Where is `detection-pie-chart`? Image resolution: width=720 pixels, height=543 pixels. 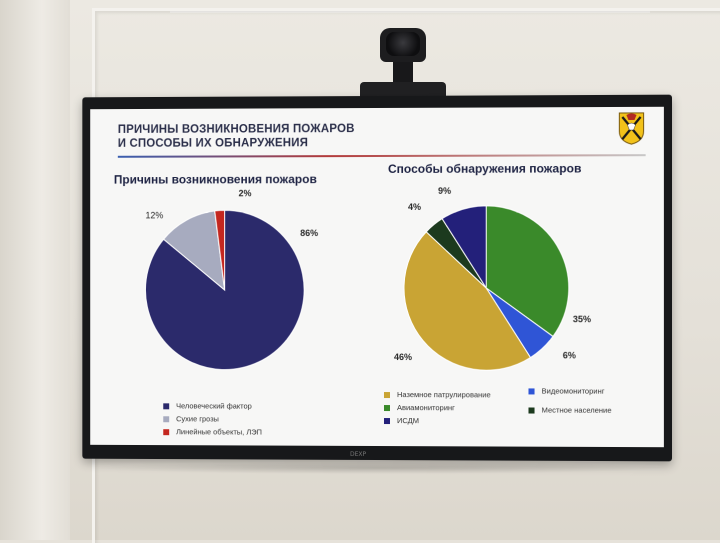 detection-pie-chart is located at coordinates (486, 288).